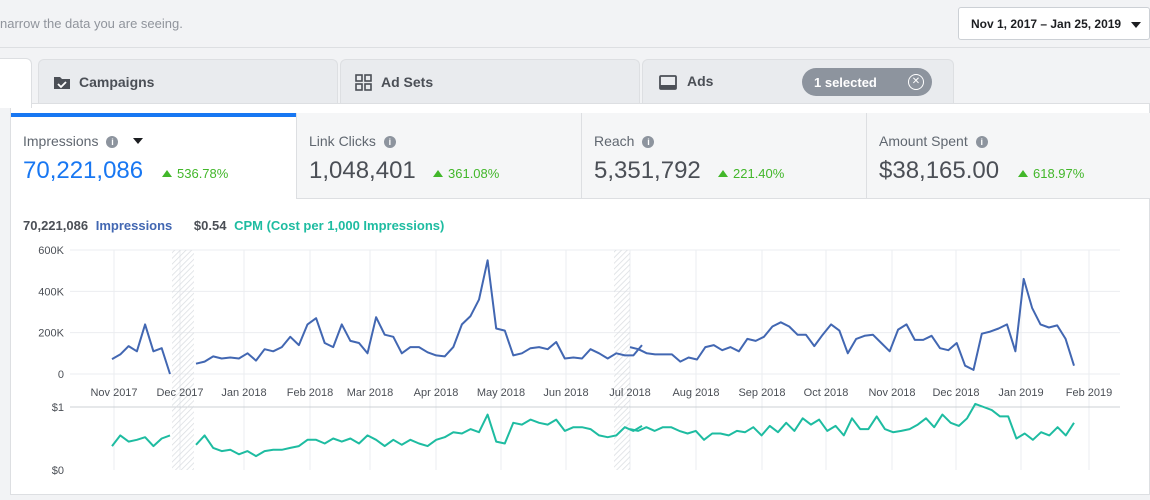 The height and width of the screenshot is (500, 1150). What do you see at coordinates (210, 225) in the screenshot?
I see `legend-cpm-value: $0.54` at bounding box center [210, 225].